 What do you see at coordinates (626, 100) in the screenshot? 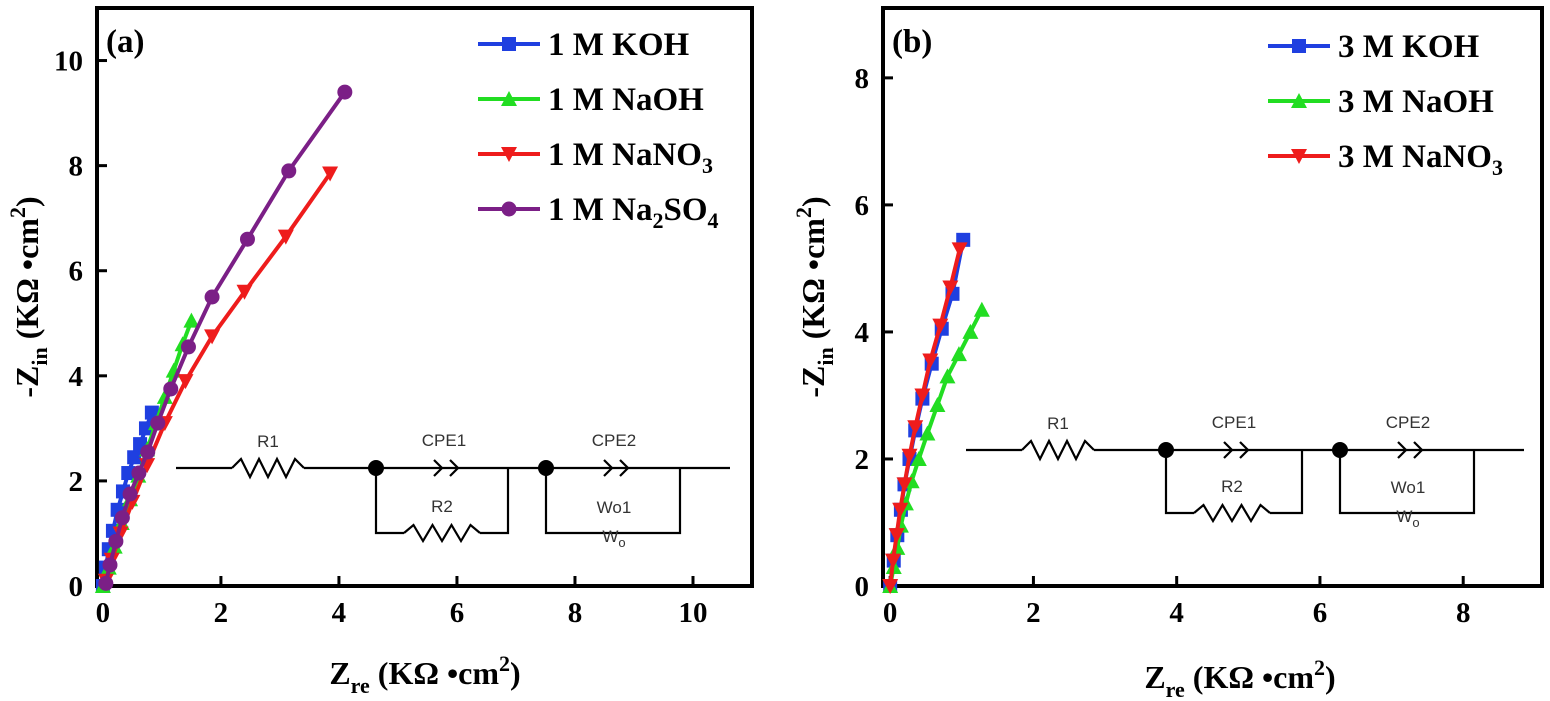
I see `legend-entry: 1 M NaOH` at bounding box center [626, 100].